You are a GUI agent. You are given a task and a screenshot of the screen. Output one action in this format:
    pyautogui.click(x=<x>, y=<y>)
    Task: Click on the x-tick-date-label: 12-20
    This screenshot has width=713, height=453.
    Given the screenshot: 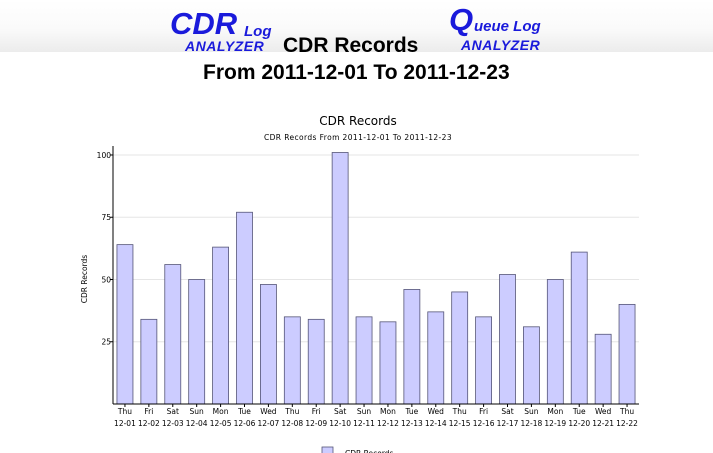 What is the action you would take?
    pyautogui.click(x=579, y=423)
    